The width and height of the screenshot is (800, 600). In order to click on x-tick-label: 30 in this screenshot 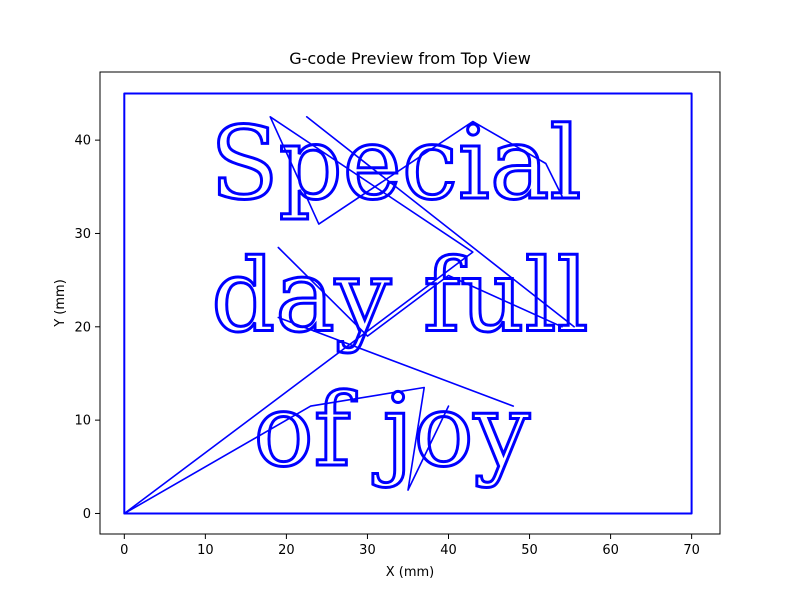, I will do `click(367, 550)`.